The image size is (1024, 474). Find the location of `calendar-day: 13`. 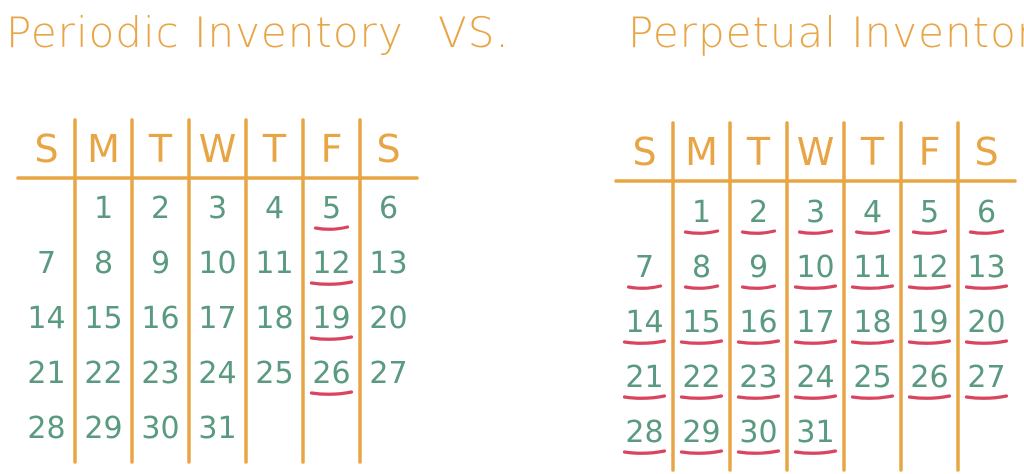

calendar-day: 13 is located at coordinates (986, 267).